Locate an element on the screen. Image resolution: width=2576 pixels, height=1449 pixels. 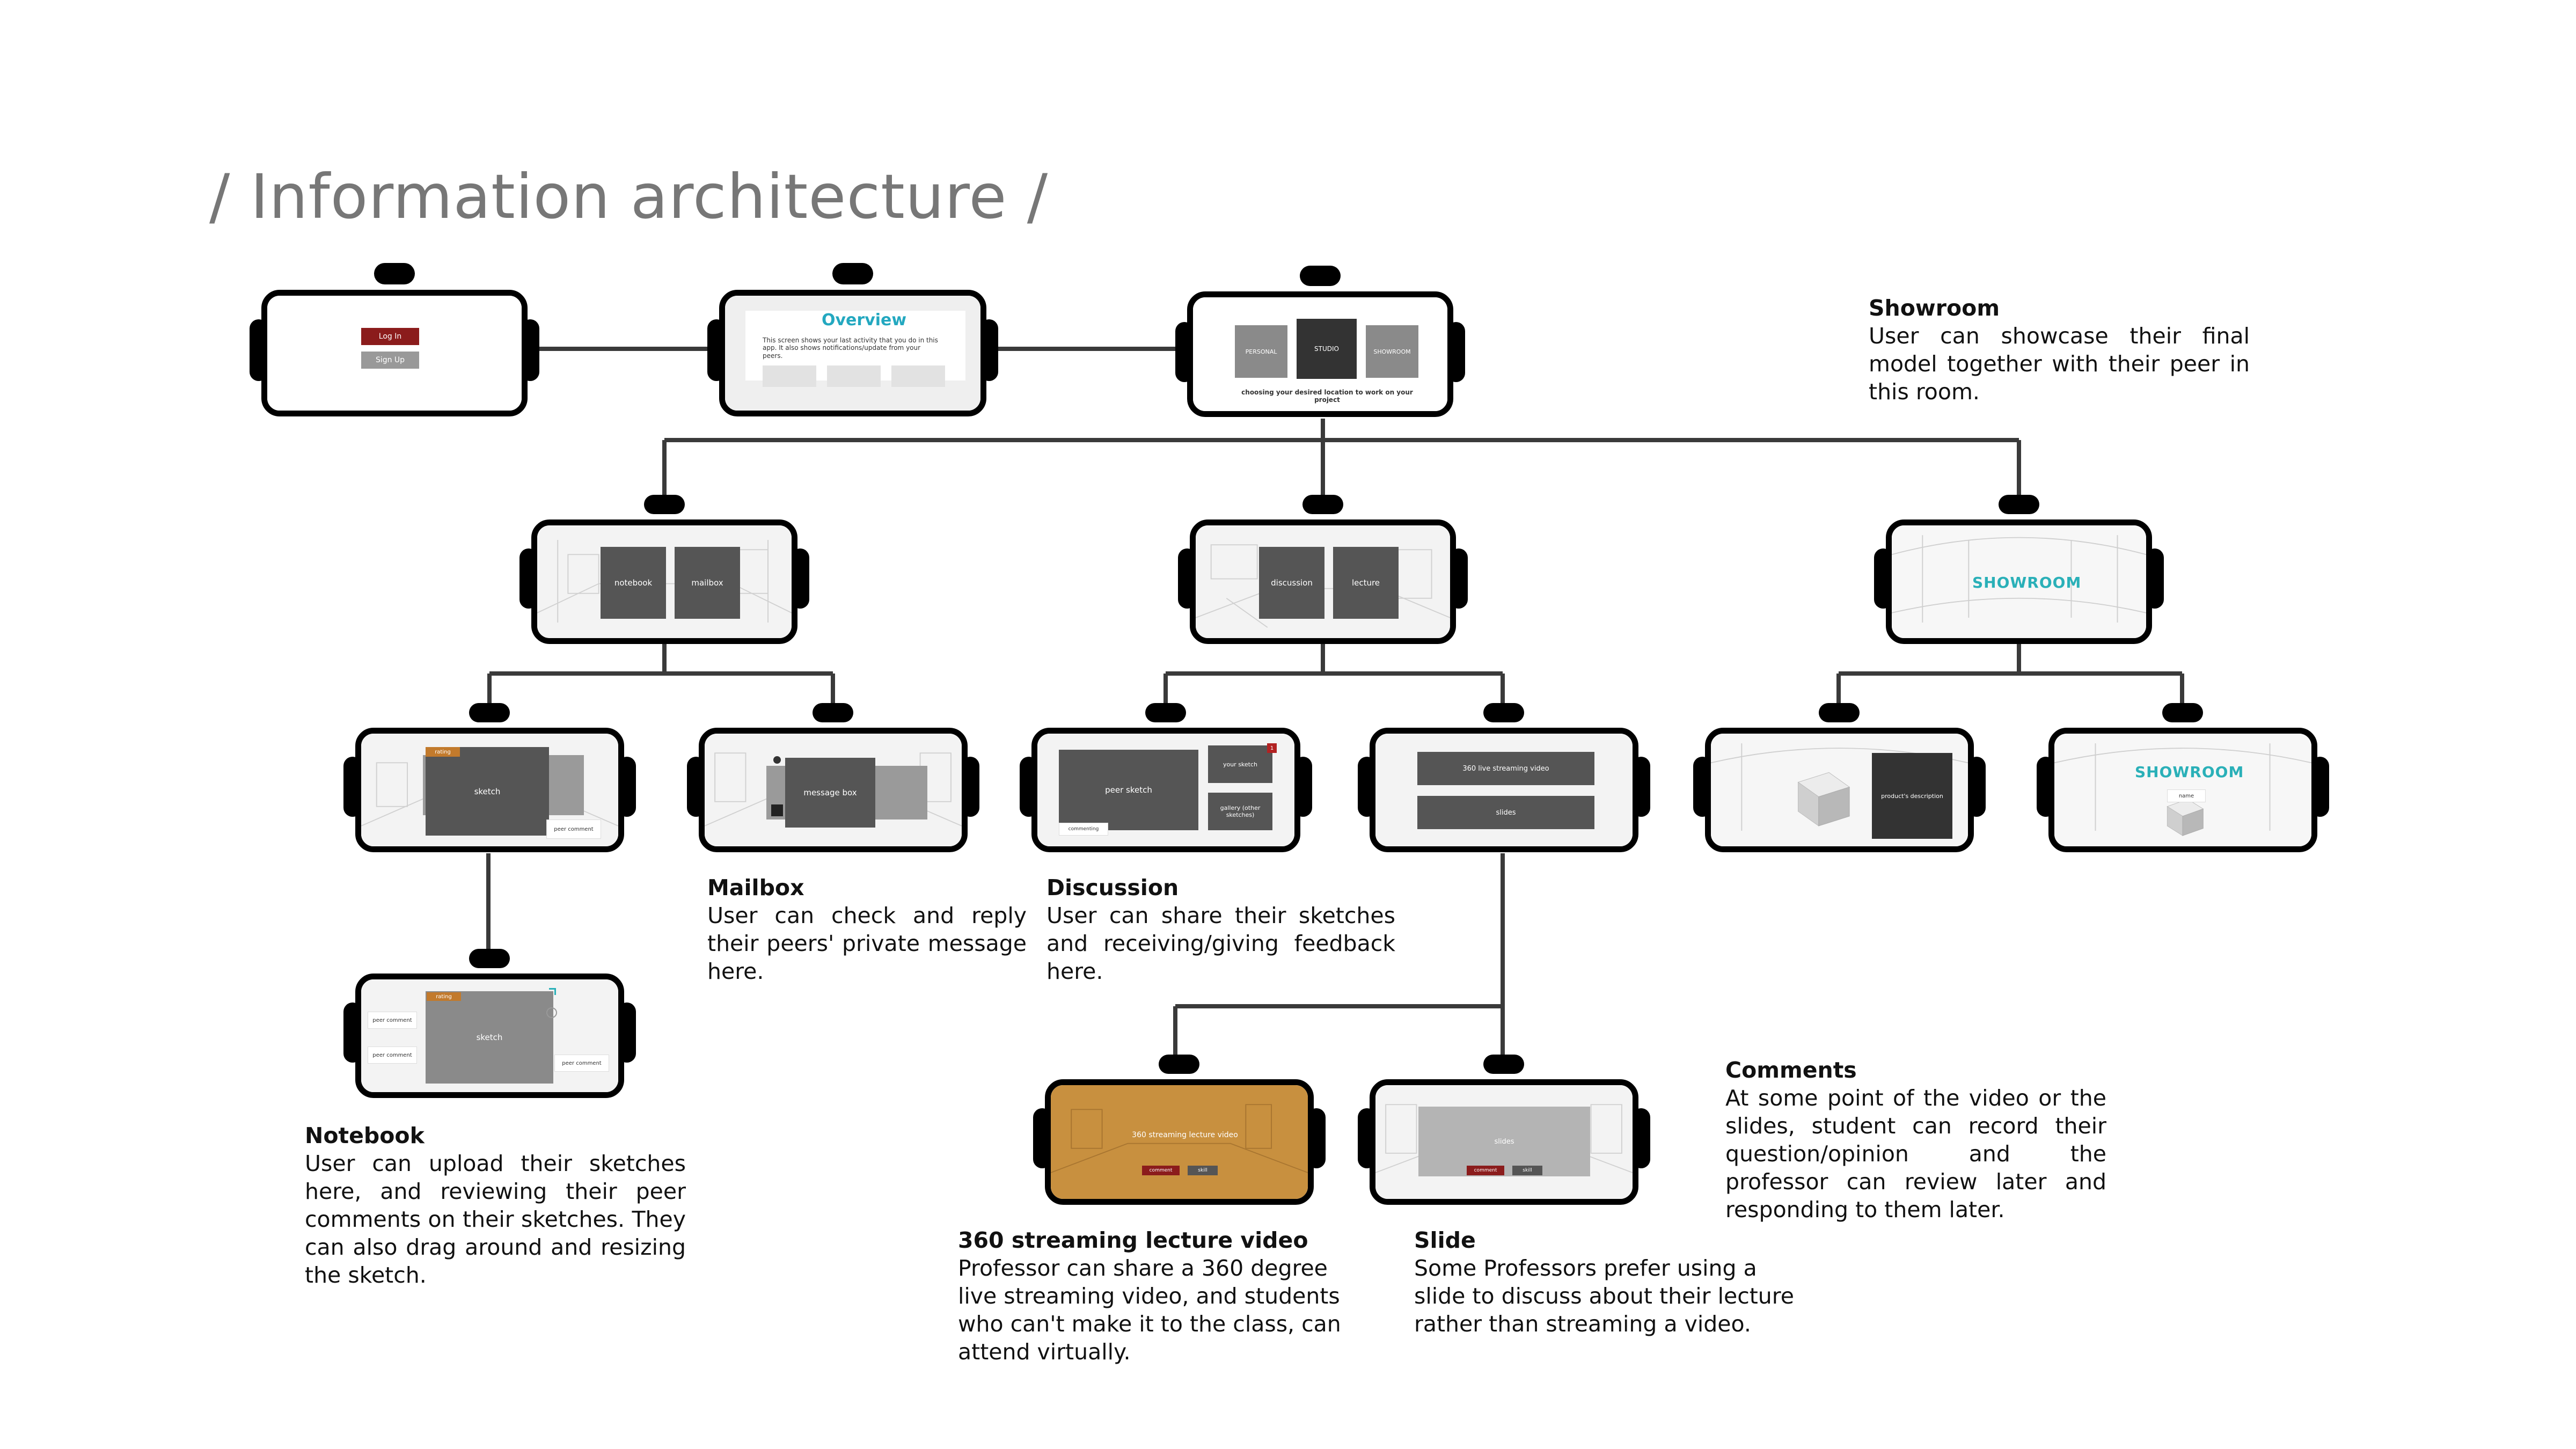
sketch-peer-comment: peer comment is located at coordinates (573, 829).